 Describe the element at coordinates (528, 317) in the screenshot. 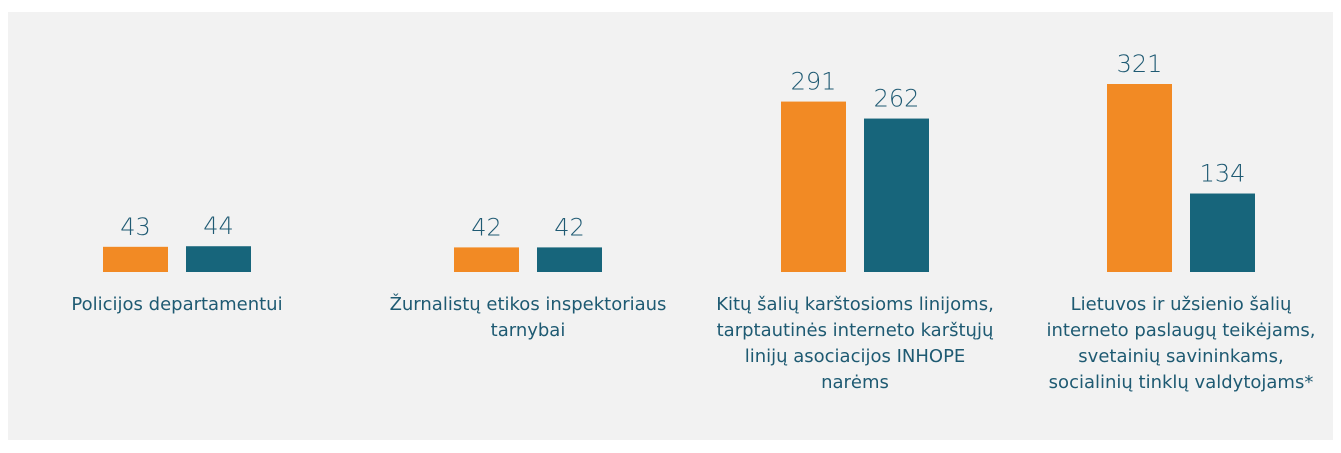

I see `category-label: Žurnalistų etikos inspektoriaus tarnybai` at that location.